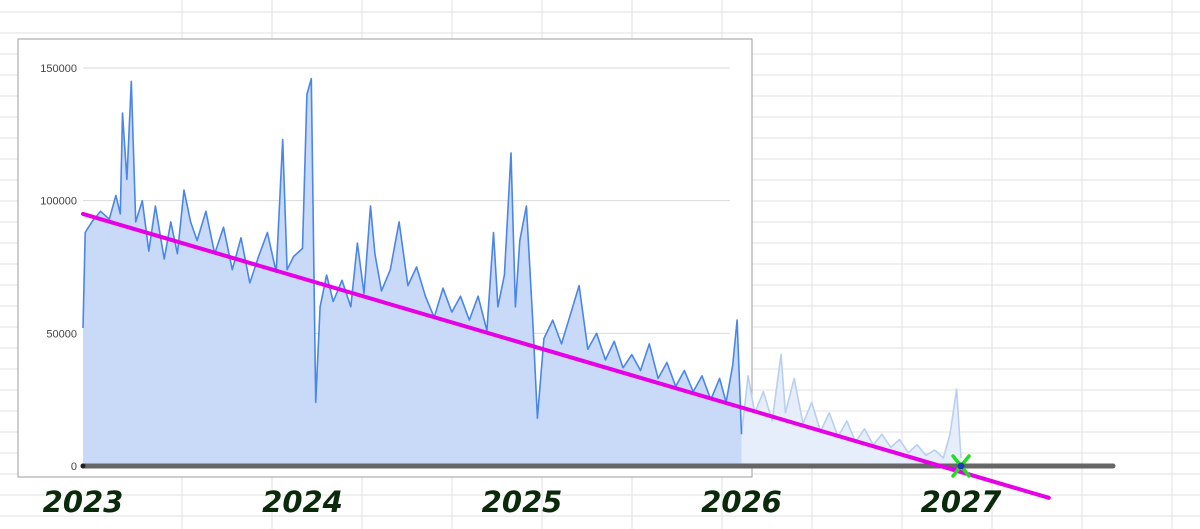 Image resolution: width=1200 pixels, height=529 pixels. I want to click on y-tick-label: 50000, so click(61, 334).